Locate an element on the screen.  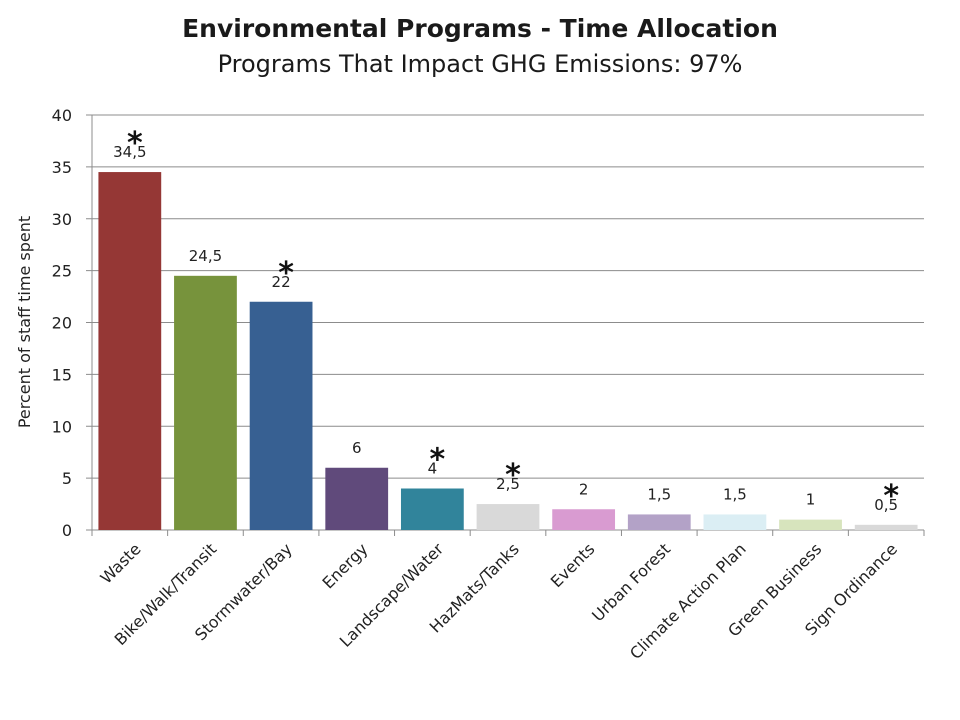
y-tick-label: 5 is located at coordinates (67, 478).